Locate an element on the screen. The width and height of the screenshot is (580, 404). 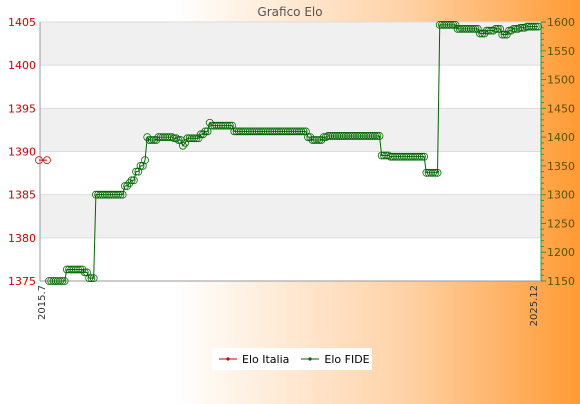
left-tick-label: 1385 is located at coordinates (22, 195).